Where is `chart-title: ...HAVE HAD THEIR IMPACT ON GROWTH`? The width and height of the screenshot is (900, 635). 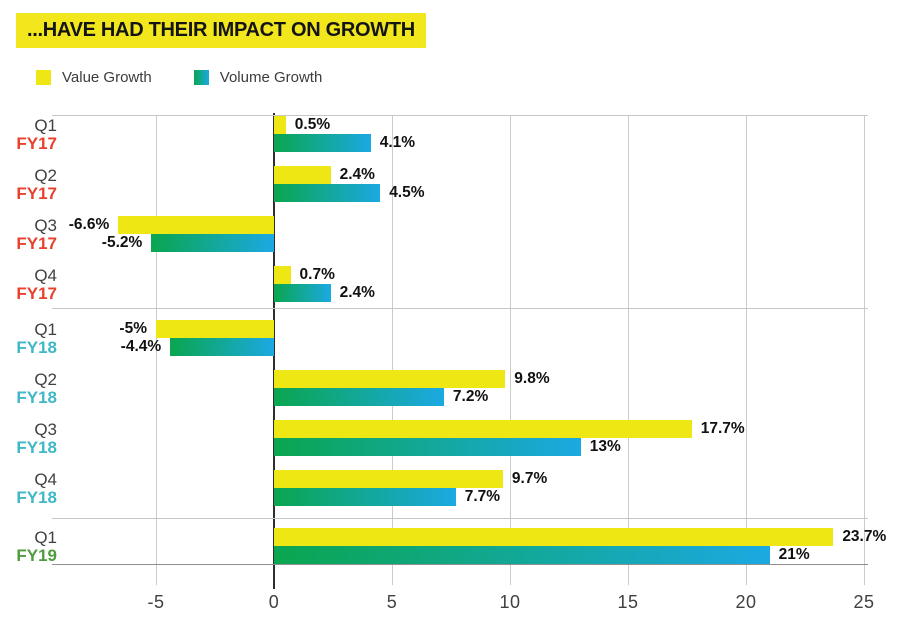 chart-title: ...HAVE HAD THEIR IMPACT ON GROWTH is located at coordinates (221, 30).